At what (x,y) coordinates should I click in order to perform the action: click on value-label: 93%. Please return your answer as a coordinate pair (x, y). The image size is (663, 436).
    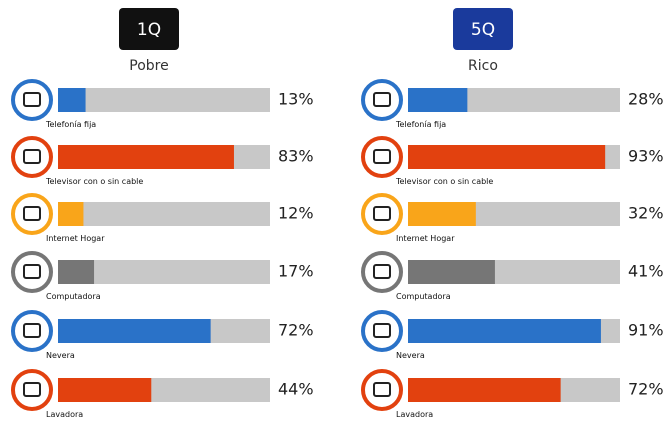
    Looking at the image, I should click on (645, 156).